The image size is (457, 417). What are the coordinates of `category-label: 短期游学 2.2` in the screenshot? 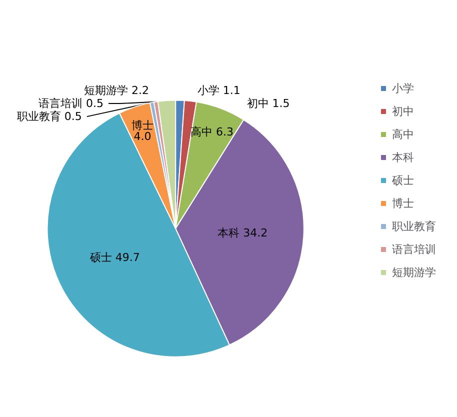 It's located at (117, 91).